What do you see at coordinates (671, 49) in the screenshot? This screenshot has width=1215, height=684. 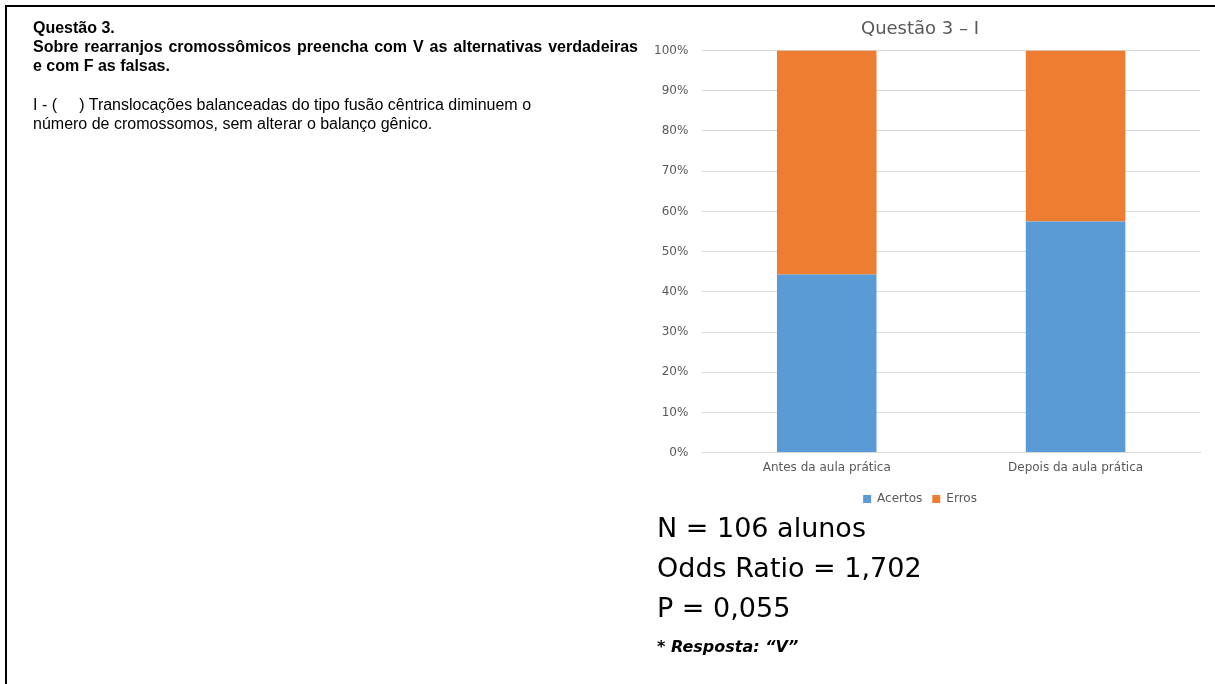 I see `y-tick-label: 100%` at bounding box center [671, 49].